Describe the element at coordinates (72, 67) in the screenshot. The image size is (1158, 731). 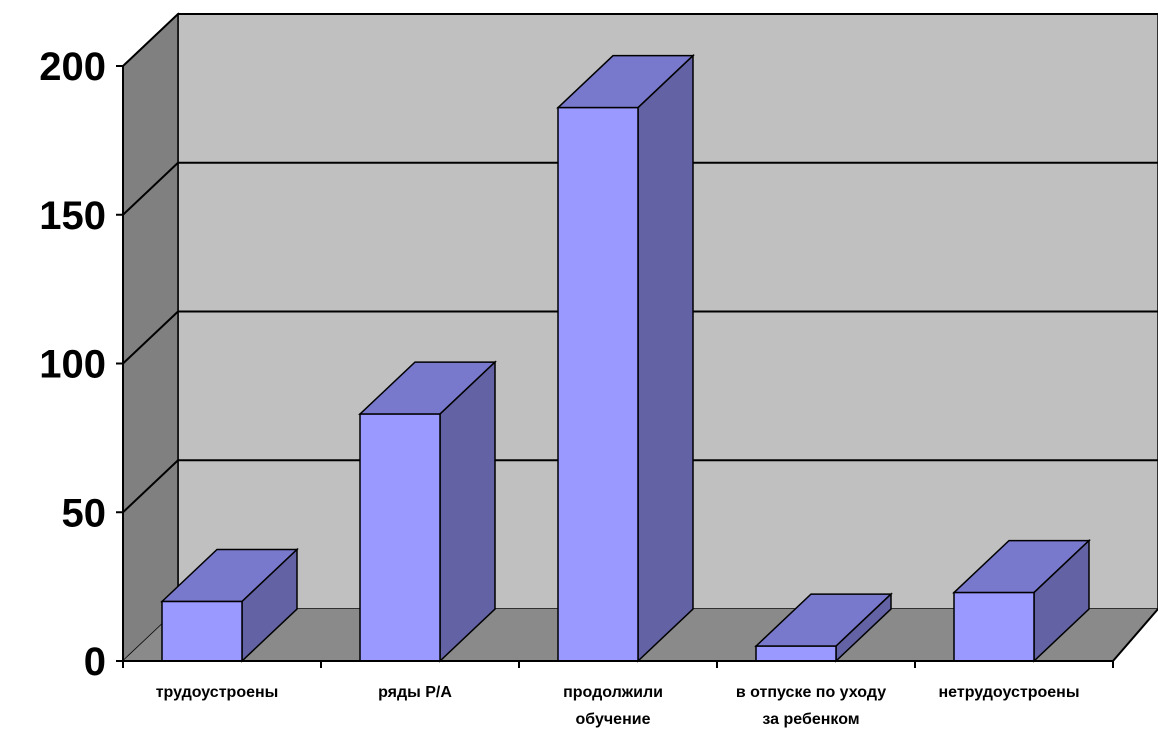
I see `y-tick-label: 200` at that location.